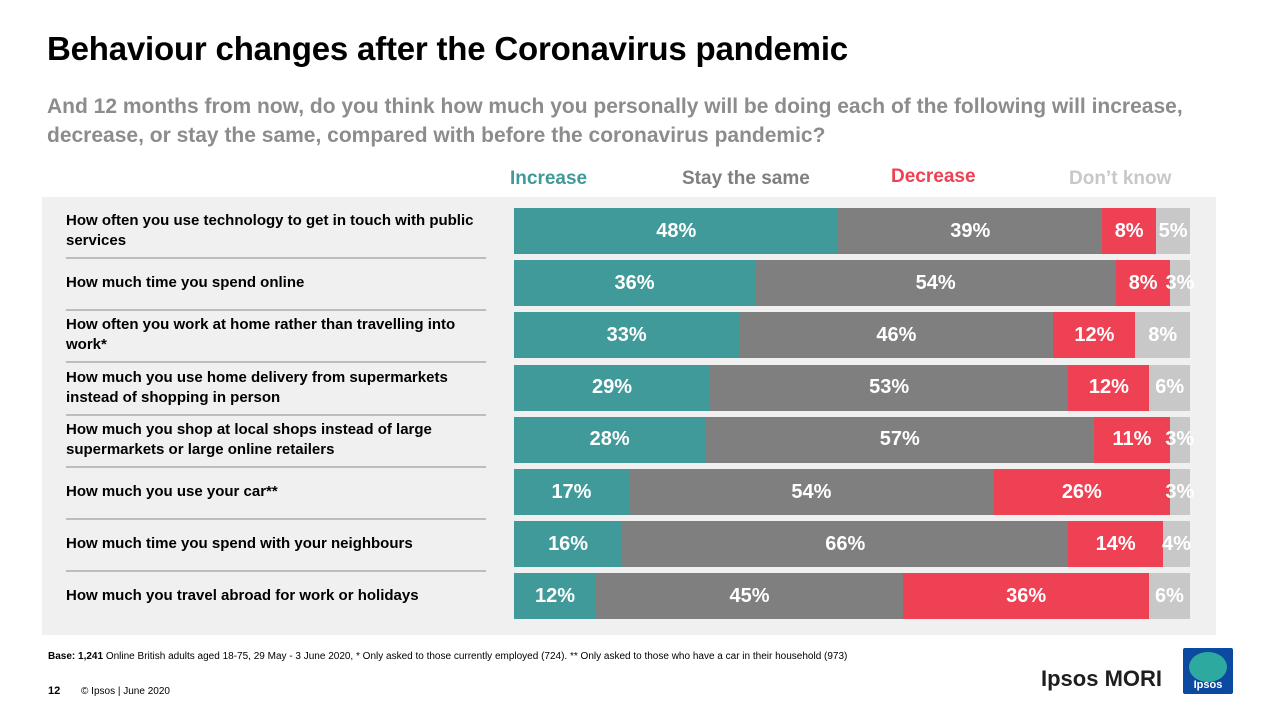 This screenshot has height=720, width=1280. Describe the element at coordinates (62, 656) in the screenshot. I see `base-note-lead: Base:` at that location.